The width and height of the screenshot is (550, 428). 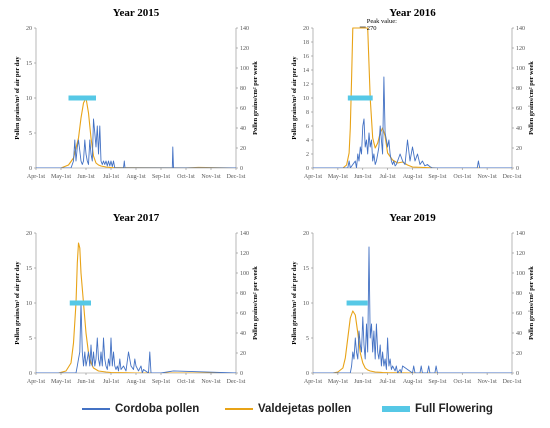 What do you see at coordinates (454, 409) in the screenshot?
I see `legend-label-flowering: Full Flowering` at bounding box center [454, 409].